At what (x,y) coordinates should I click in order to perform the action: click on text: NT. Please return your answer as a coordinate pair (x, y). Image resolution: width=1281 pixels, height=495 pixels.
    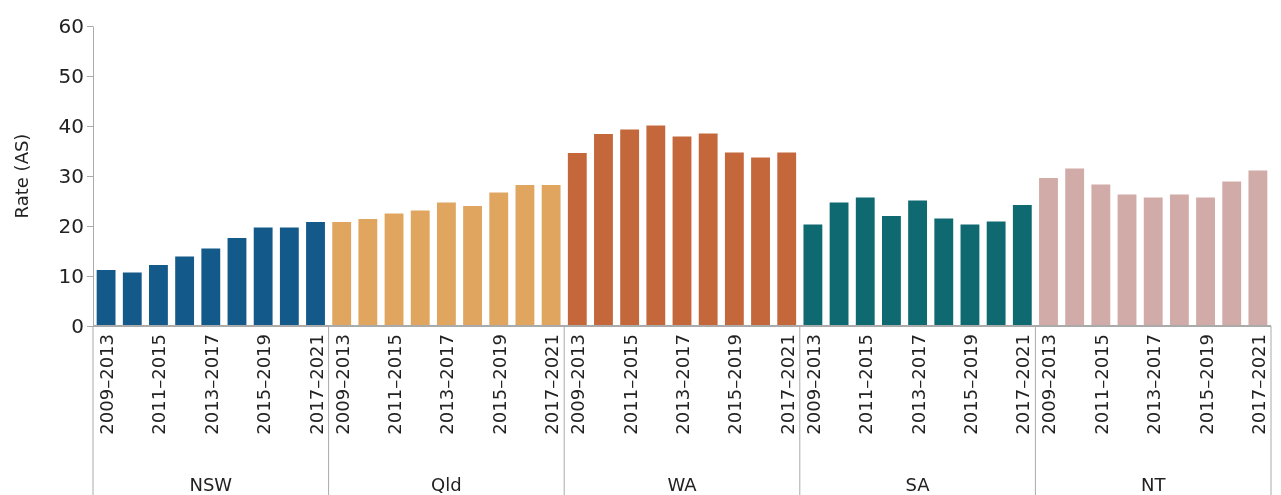
    Looking at the image, I should click on (1153, 484).